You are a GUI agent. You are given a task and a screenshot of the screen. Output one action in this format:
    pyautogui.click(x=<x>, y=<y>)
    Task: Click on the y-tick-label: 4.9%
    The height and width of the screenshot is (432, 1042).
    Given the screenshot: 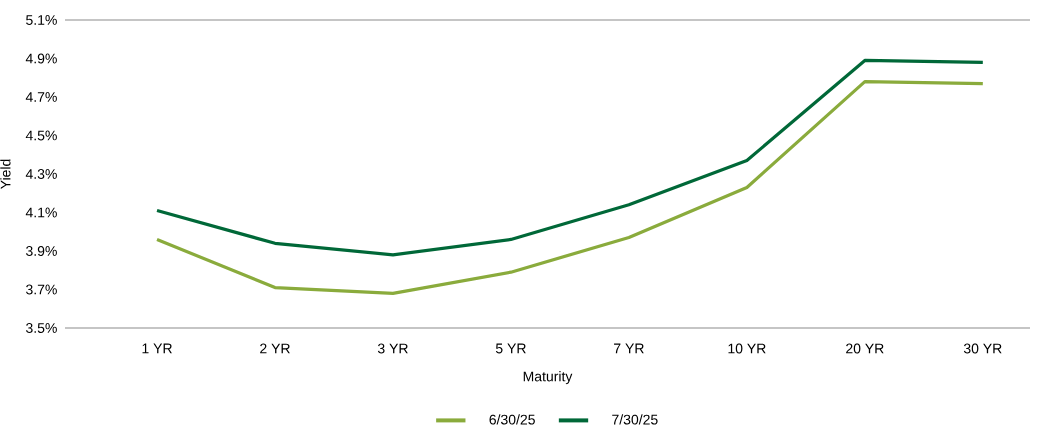 What is the action you would take?
    pyautogui.click(x=41, y=58)
    